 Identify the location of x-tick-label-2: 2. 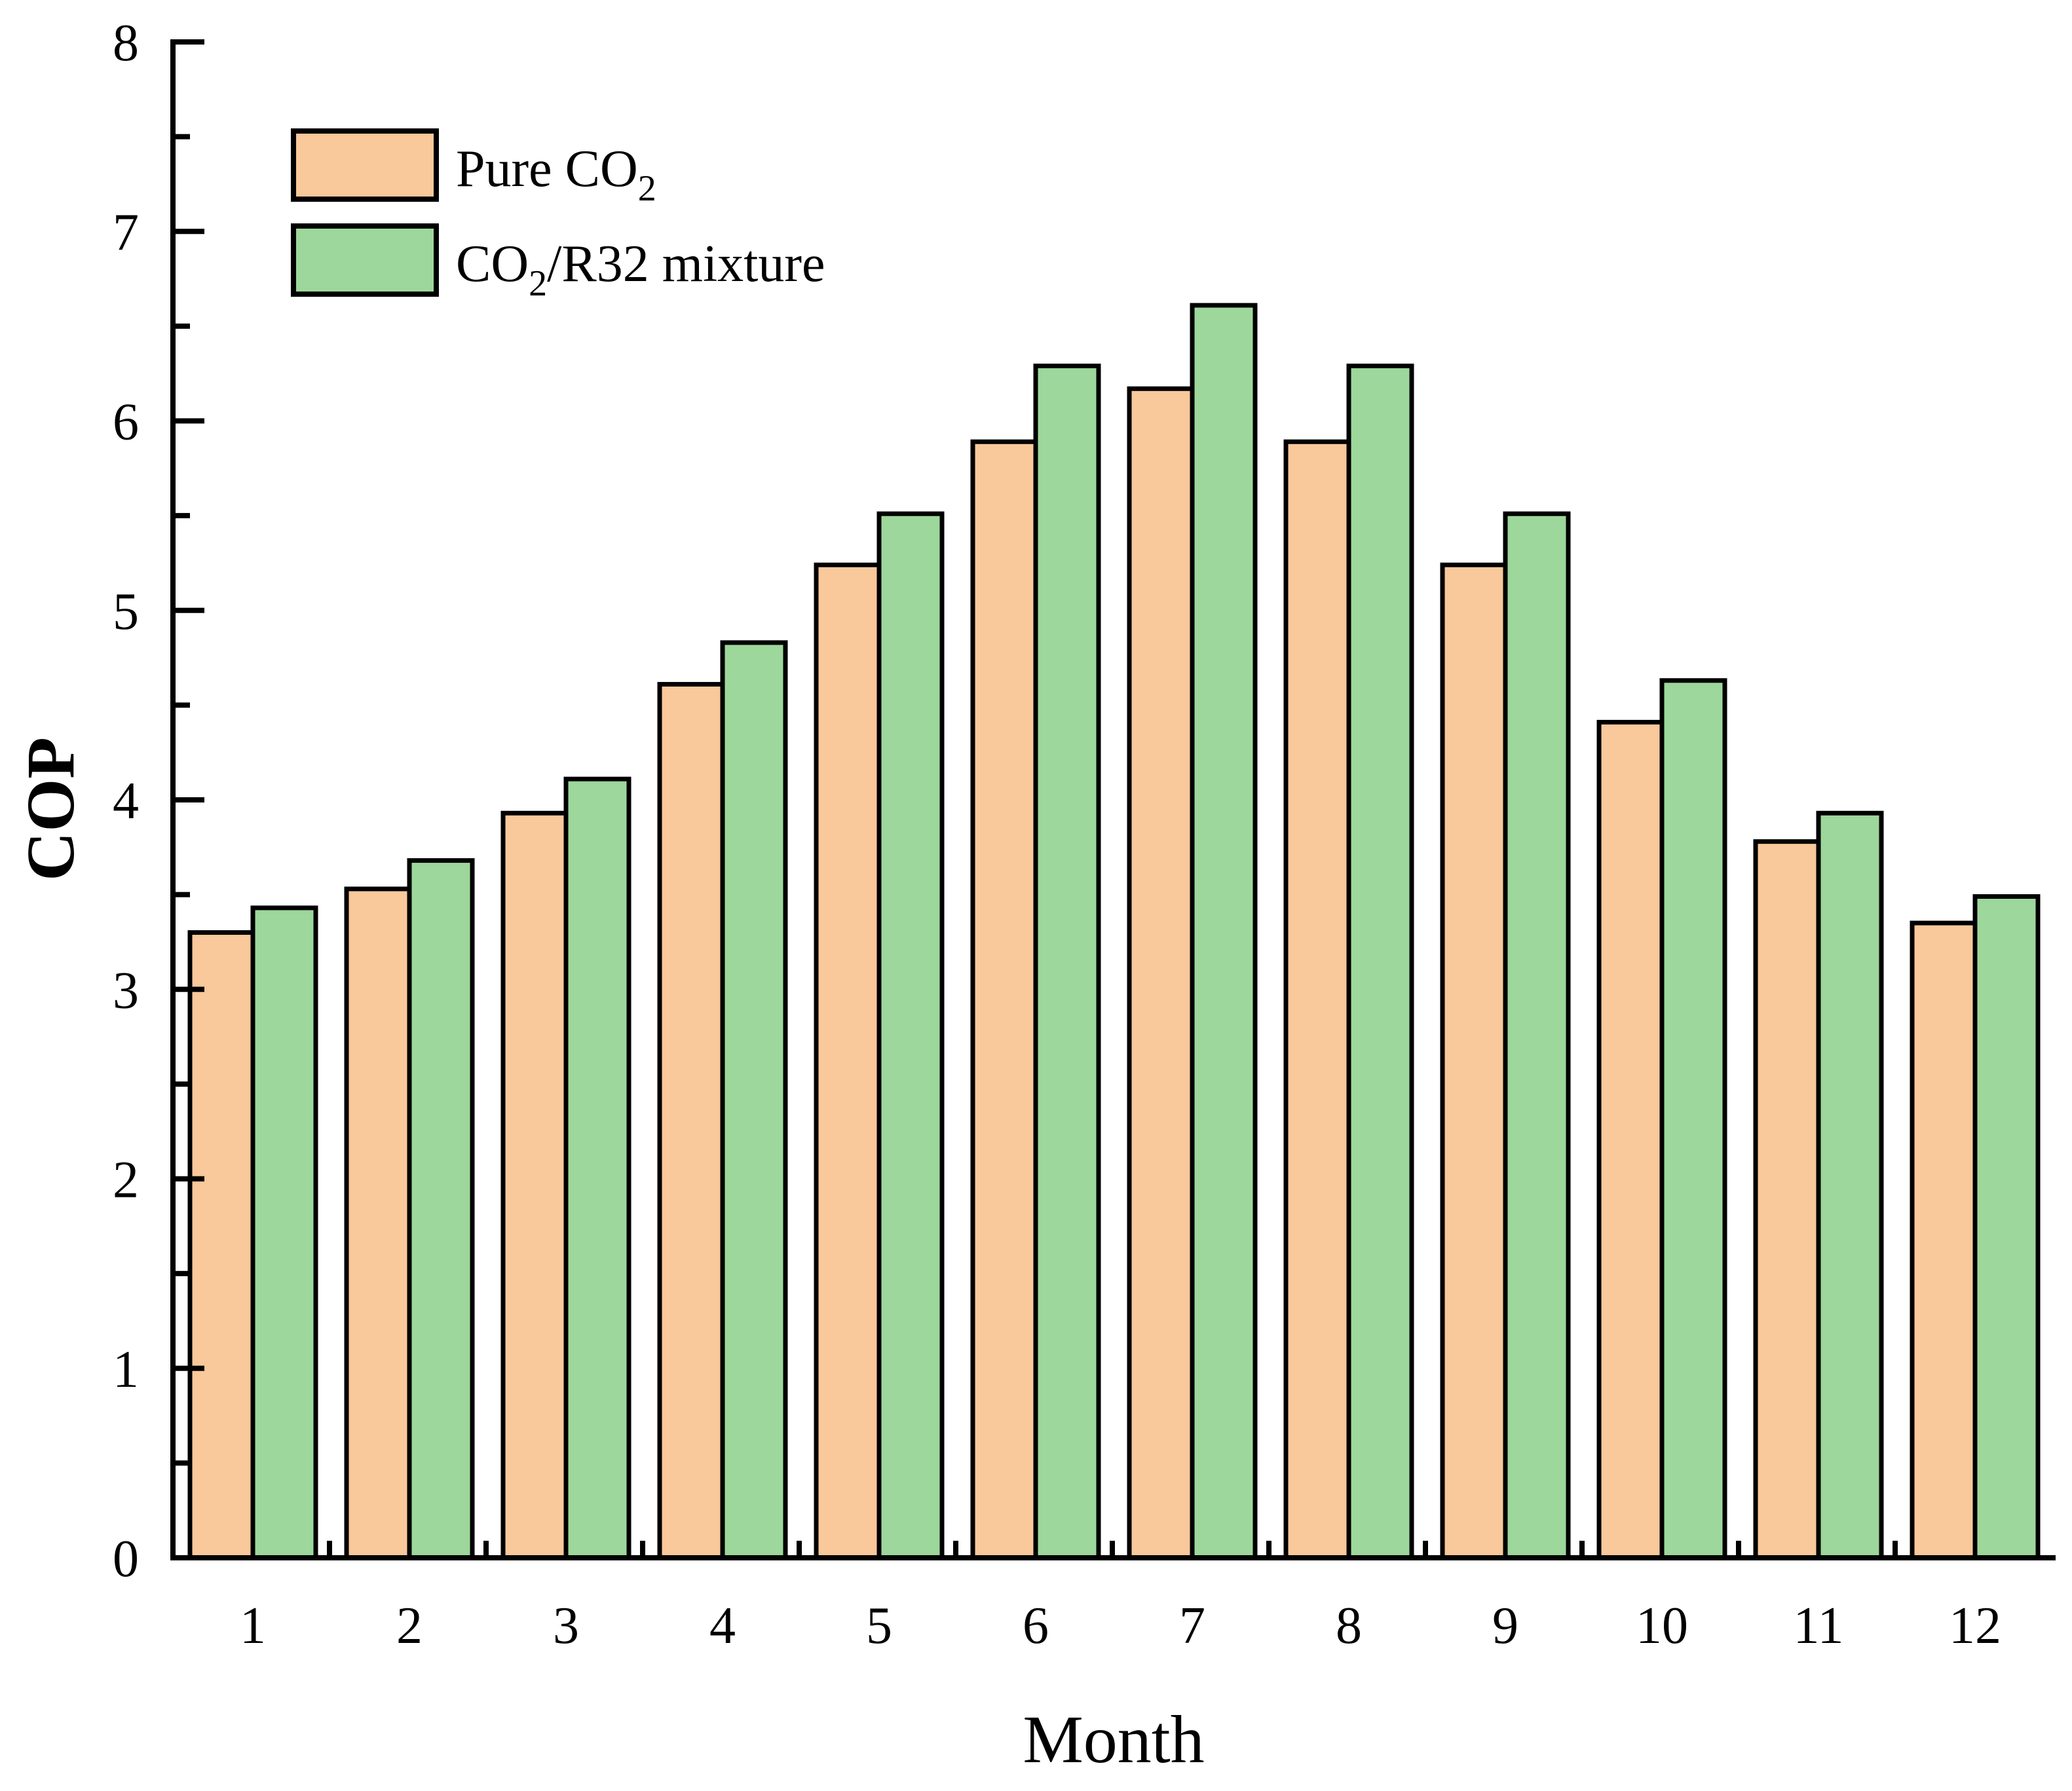
(409, 1626).